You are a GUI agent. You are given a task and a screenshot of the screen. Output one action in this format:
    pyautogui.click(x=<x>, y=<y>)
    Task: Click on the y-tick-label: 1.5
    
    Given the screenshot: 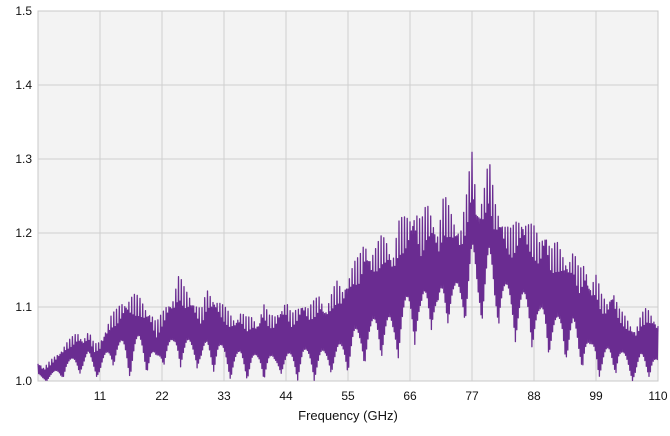 What is the action you would take?
    pyautogui.click(x=23, y=11)
    